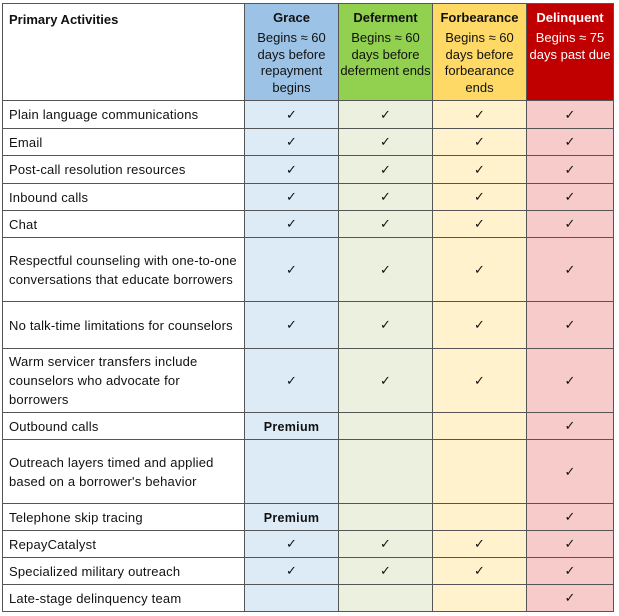  I want to click on activity-label: Plain language communications, so click(123, 114).